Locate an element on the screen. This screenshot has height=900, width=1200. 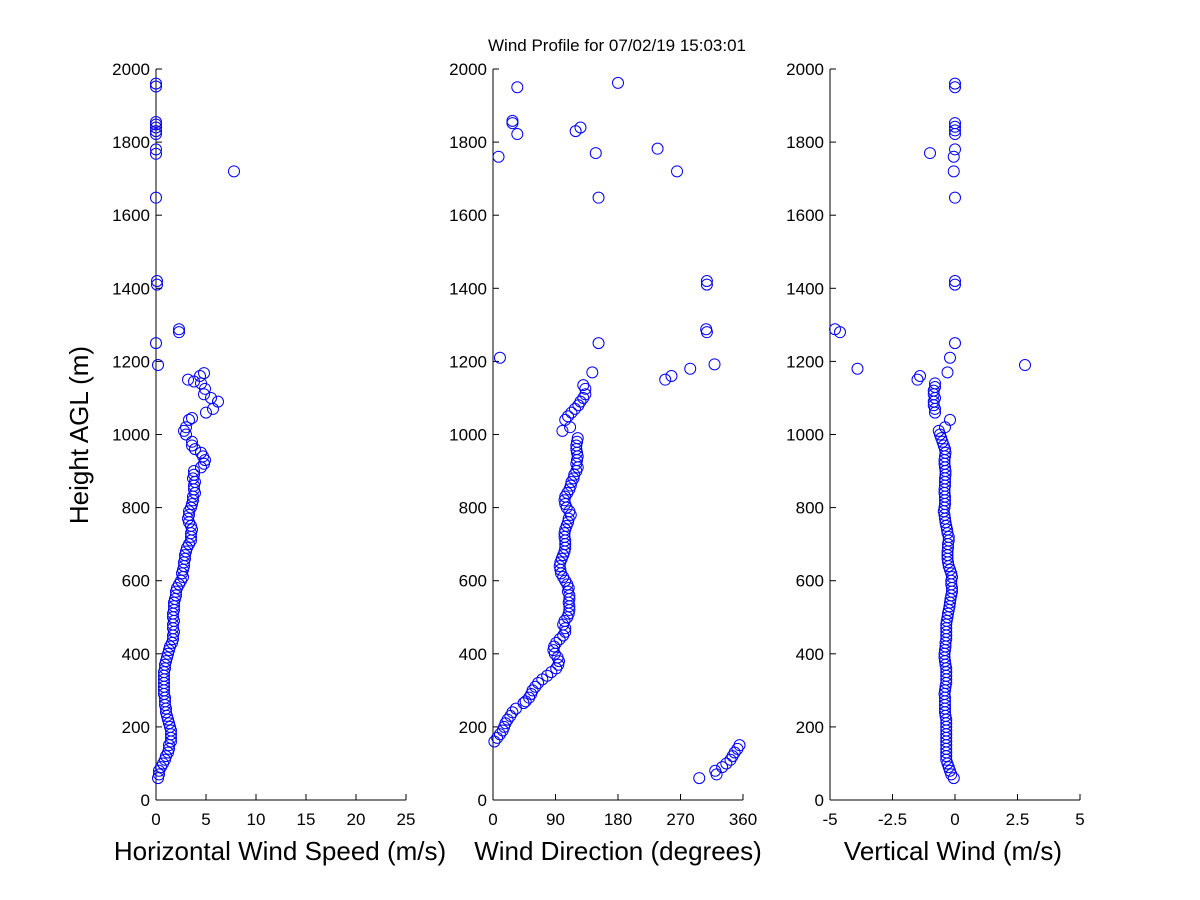
direction-y-tick-label: 2000 is located at coordinates (468, 69).